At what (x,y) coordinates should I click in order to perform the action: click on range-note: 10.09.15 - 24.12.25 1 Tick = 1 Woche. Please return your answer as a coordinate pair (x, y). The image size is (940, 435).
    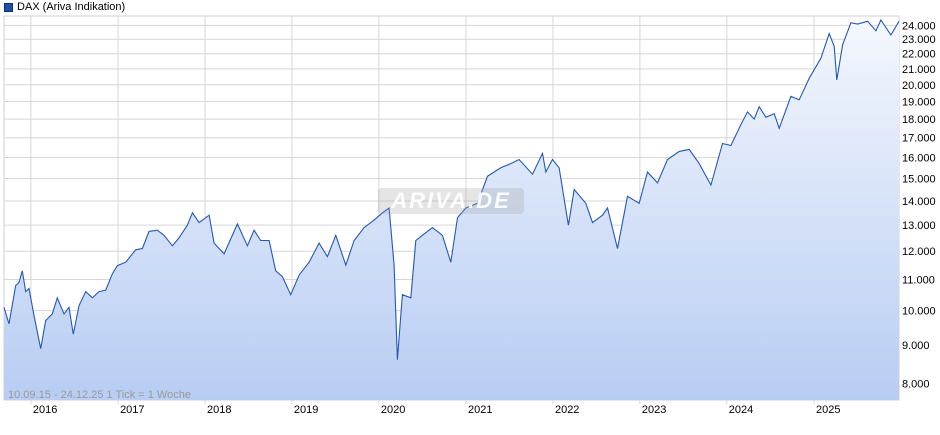
    Looking at the image, I should click on (99, 395).